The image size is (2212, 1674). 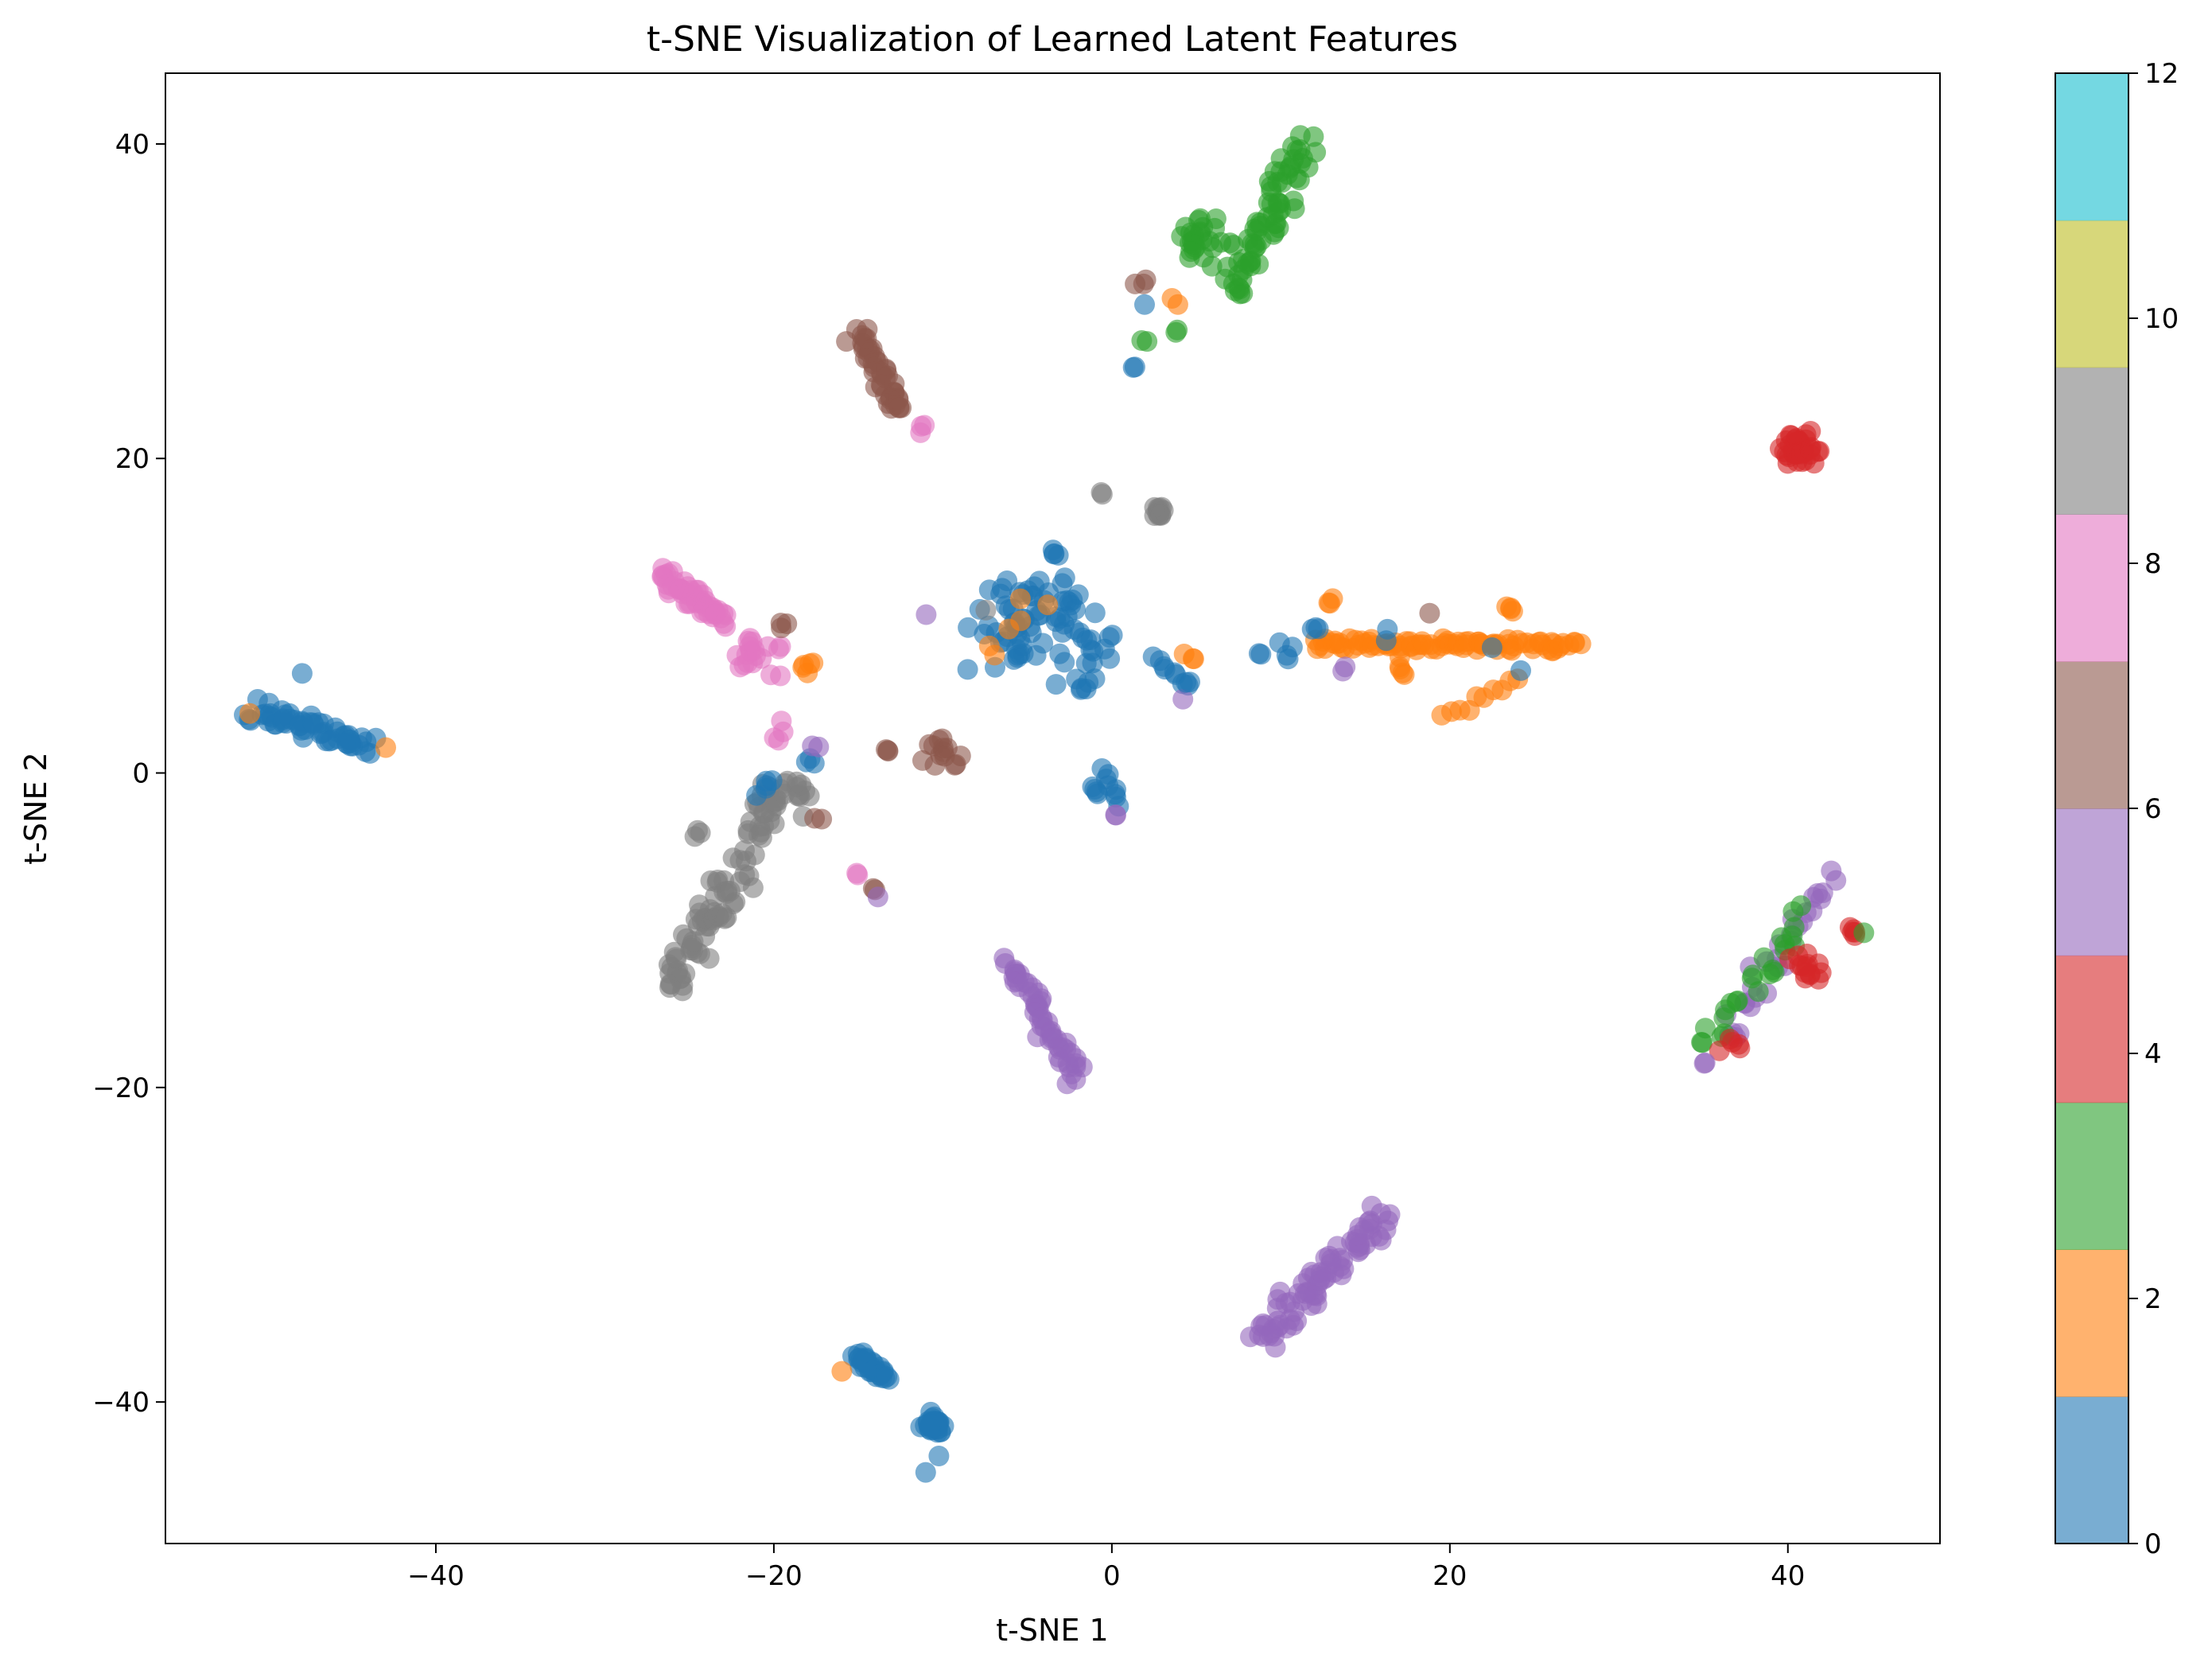 What do you see at coordinates (1788, 1576) in the screenshot?
I see `x-tick-label: 40` at bounding box center [1788, 1576].